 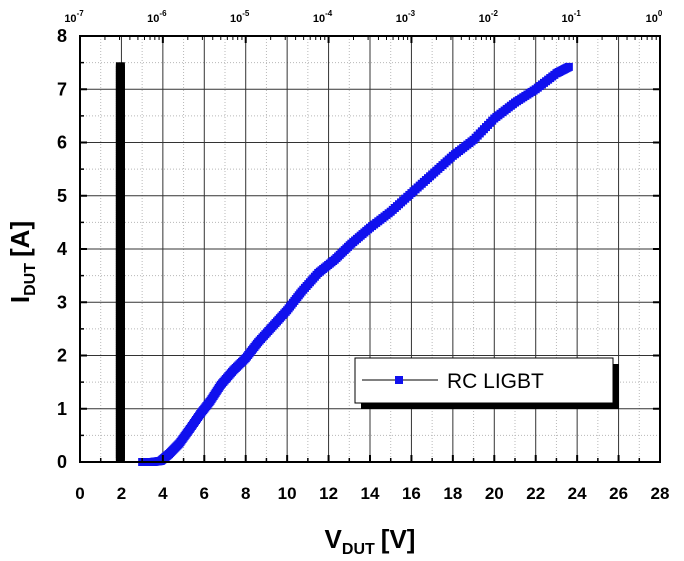 What do you see at coordinates (495, 381) in the screenshot?
I see `legend-label: RC LIGBT` at bounding box center [495, 381].